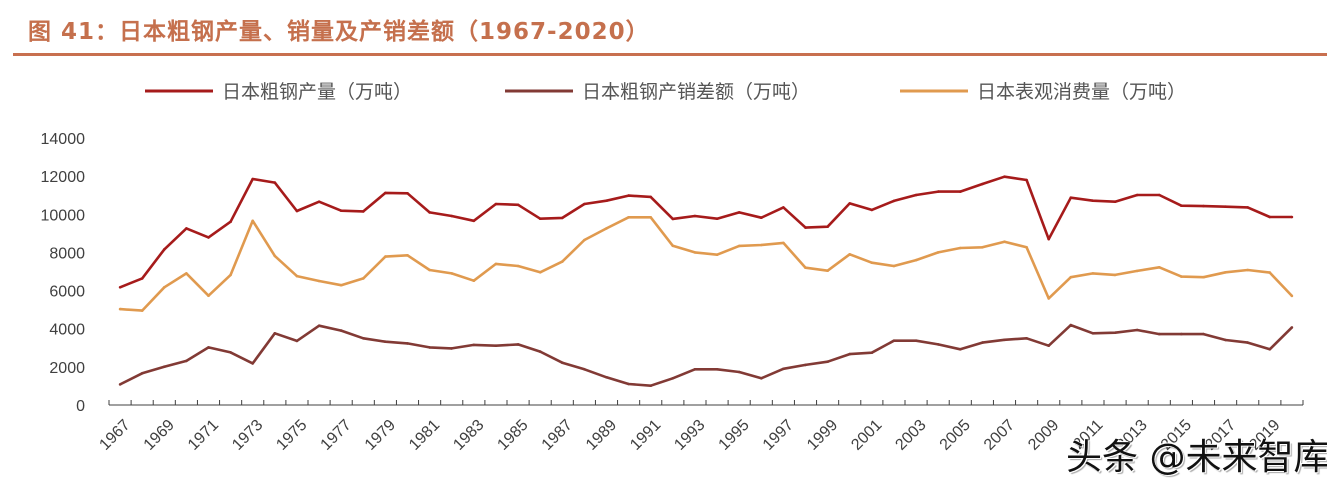  What do you see at coordinates (1043, 435) in the screenshot?
I see `x-tick-label: 2009` at bounding box center [1043, 435].